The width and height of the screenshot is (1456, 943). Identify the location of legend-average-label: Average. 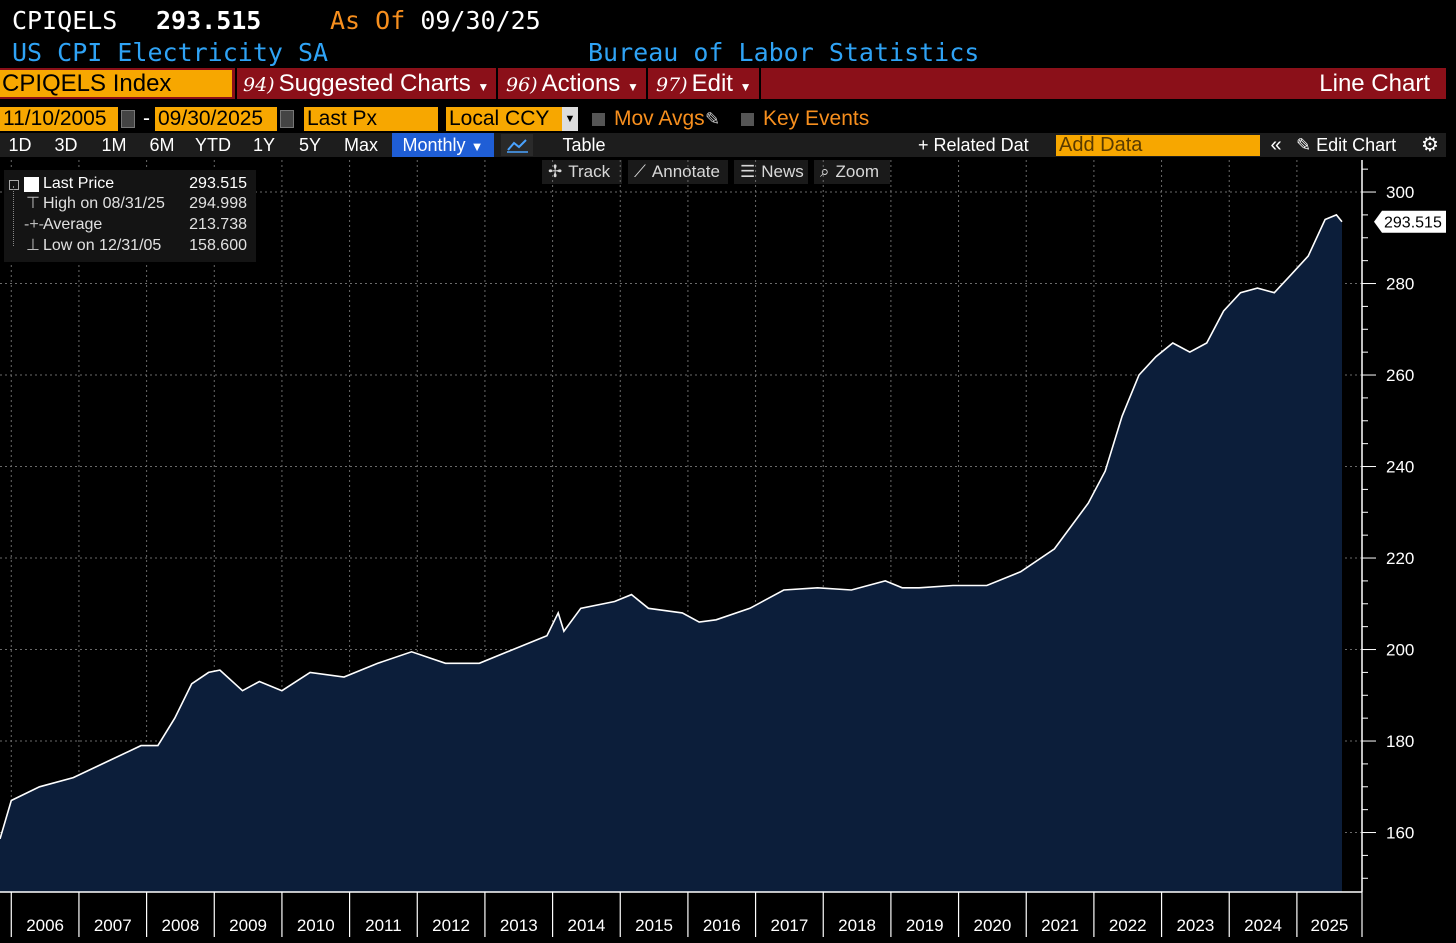
(73, 224).